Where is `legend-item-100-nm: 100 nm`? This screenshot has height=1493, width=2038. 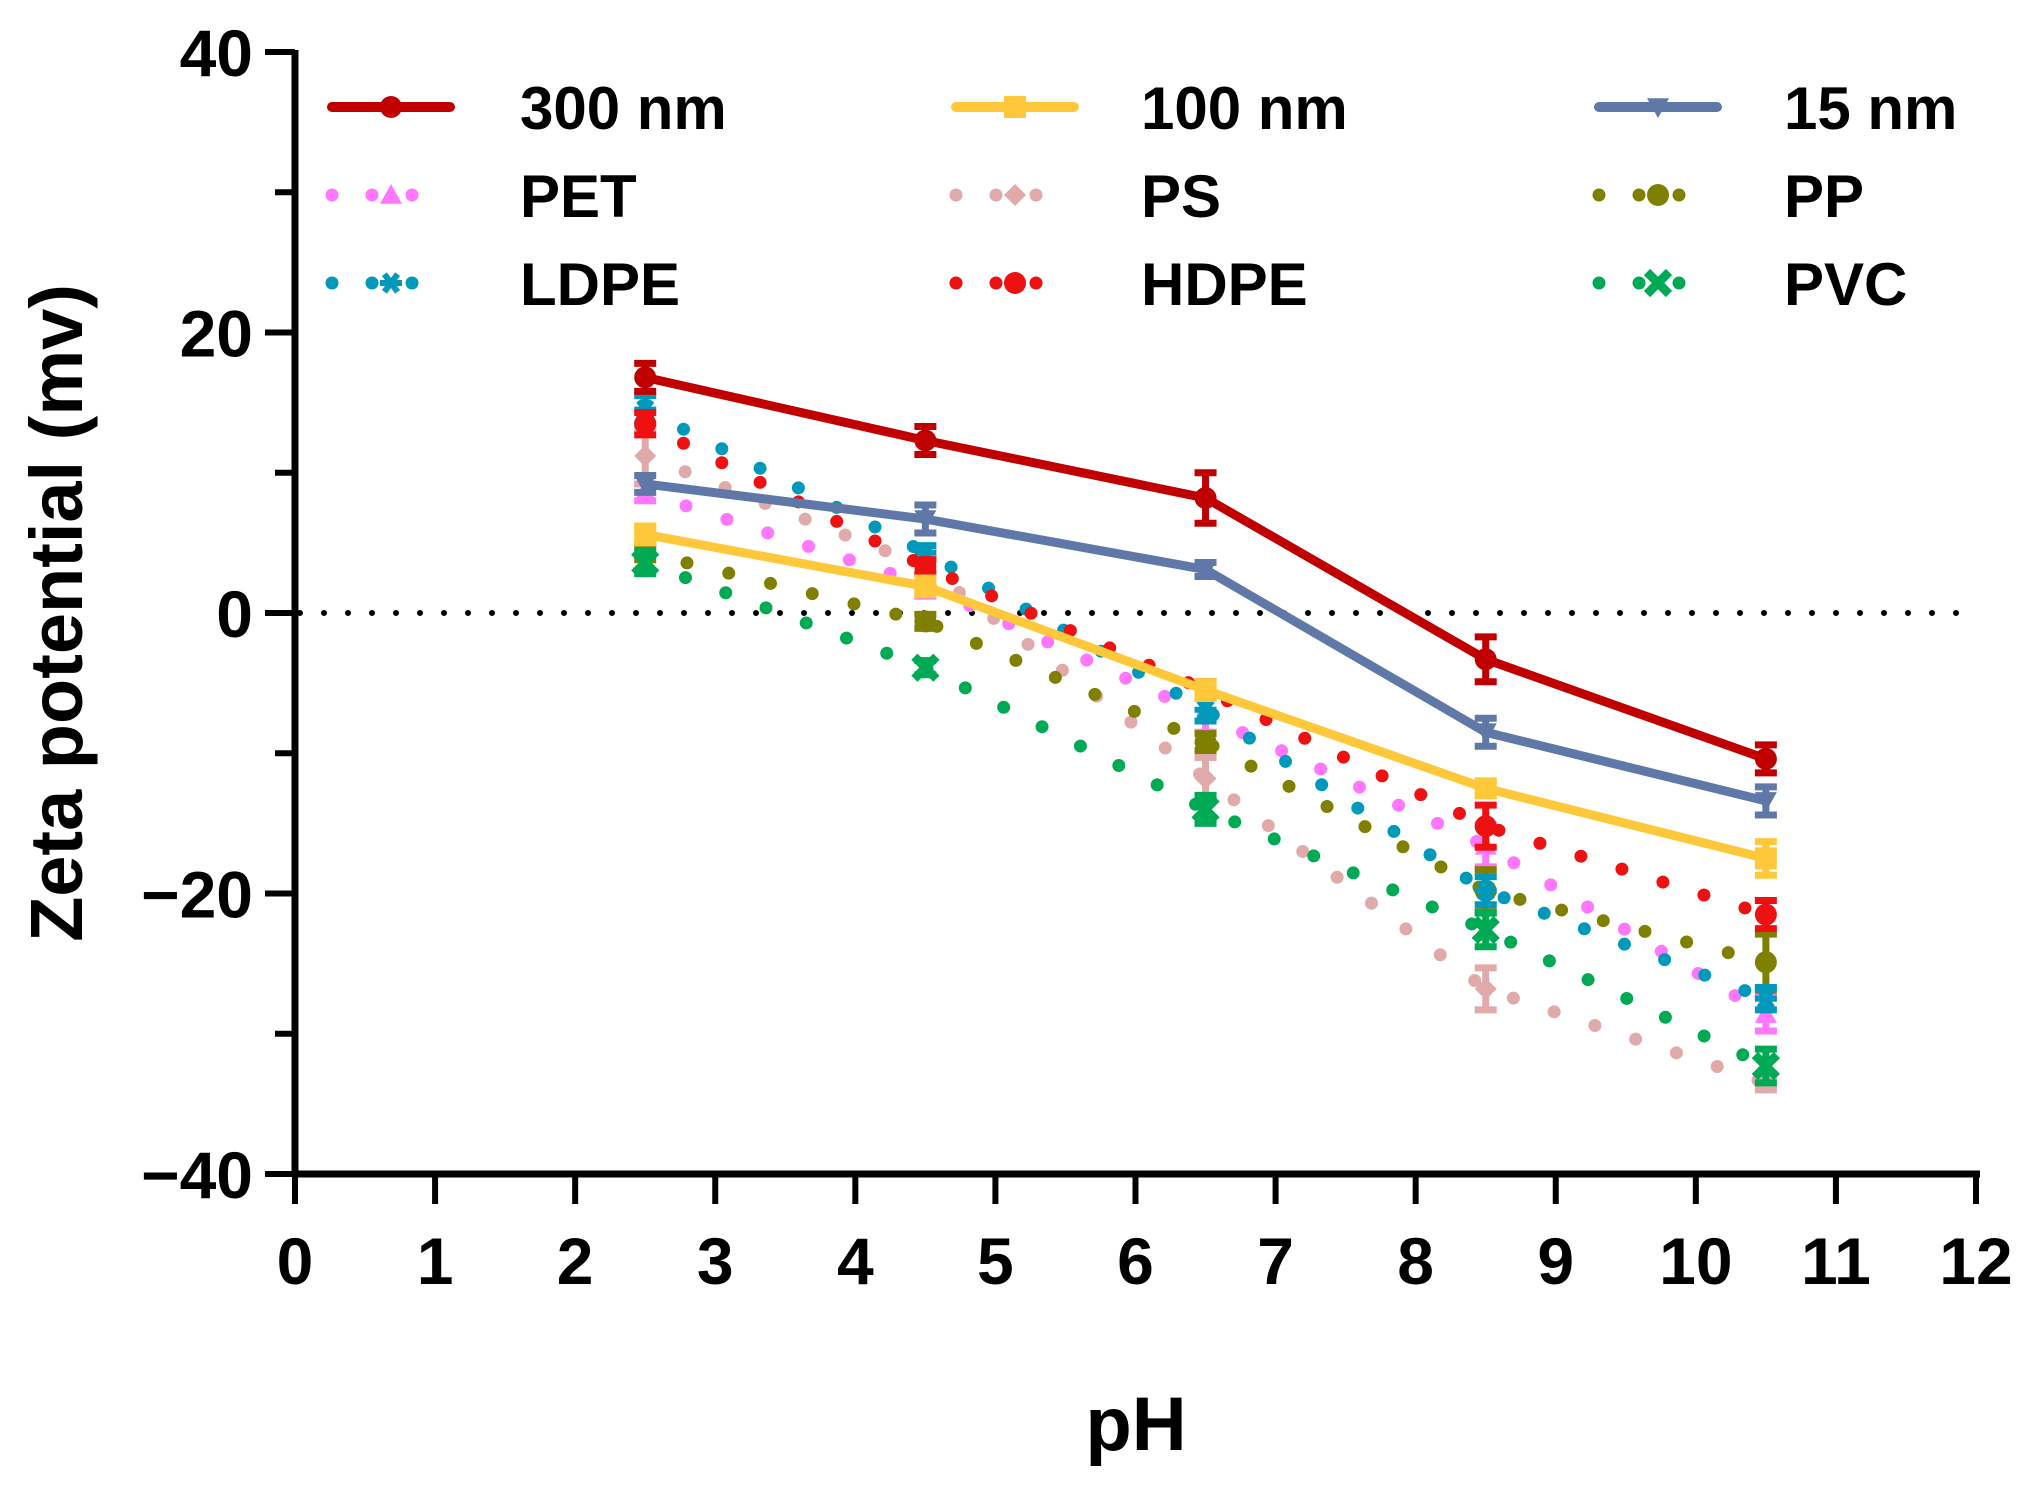
legend-item-100-nm: 100 nm is located at coordinates (1149, 108).